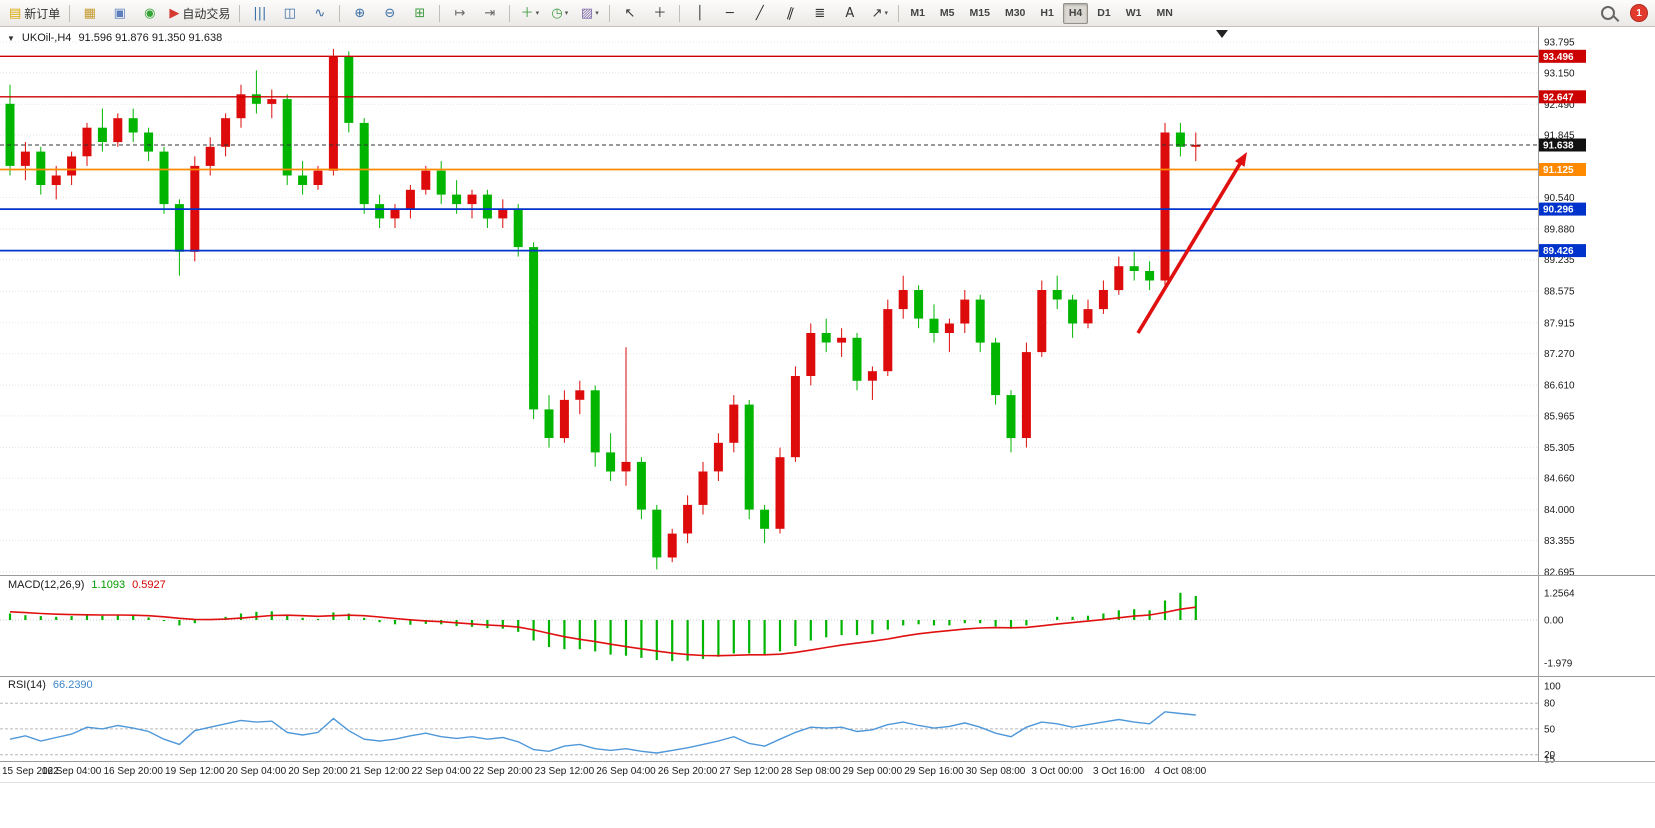 This screenshot has height=828, width=1655. I want to click on price-tick-label: 82.695, so click(1559, 573).